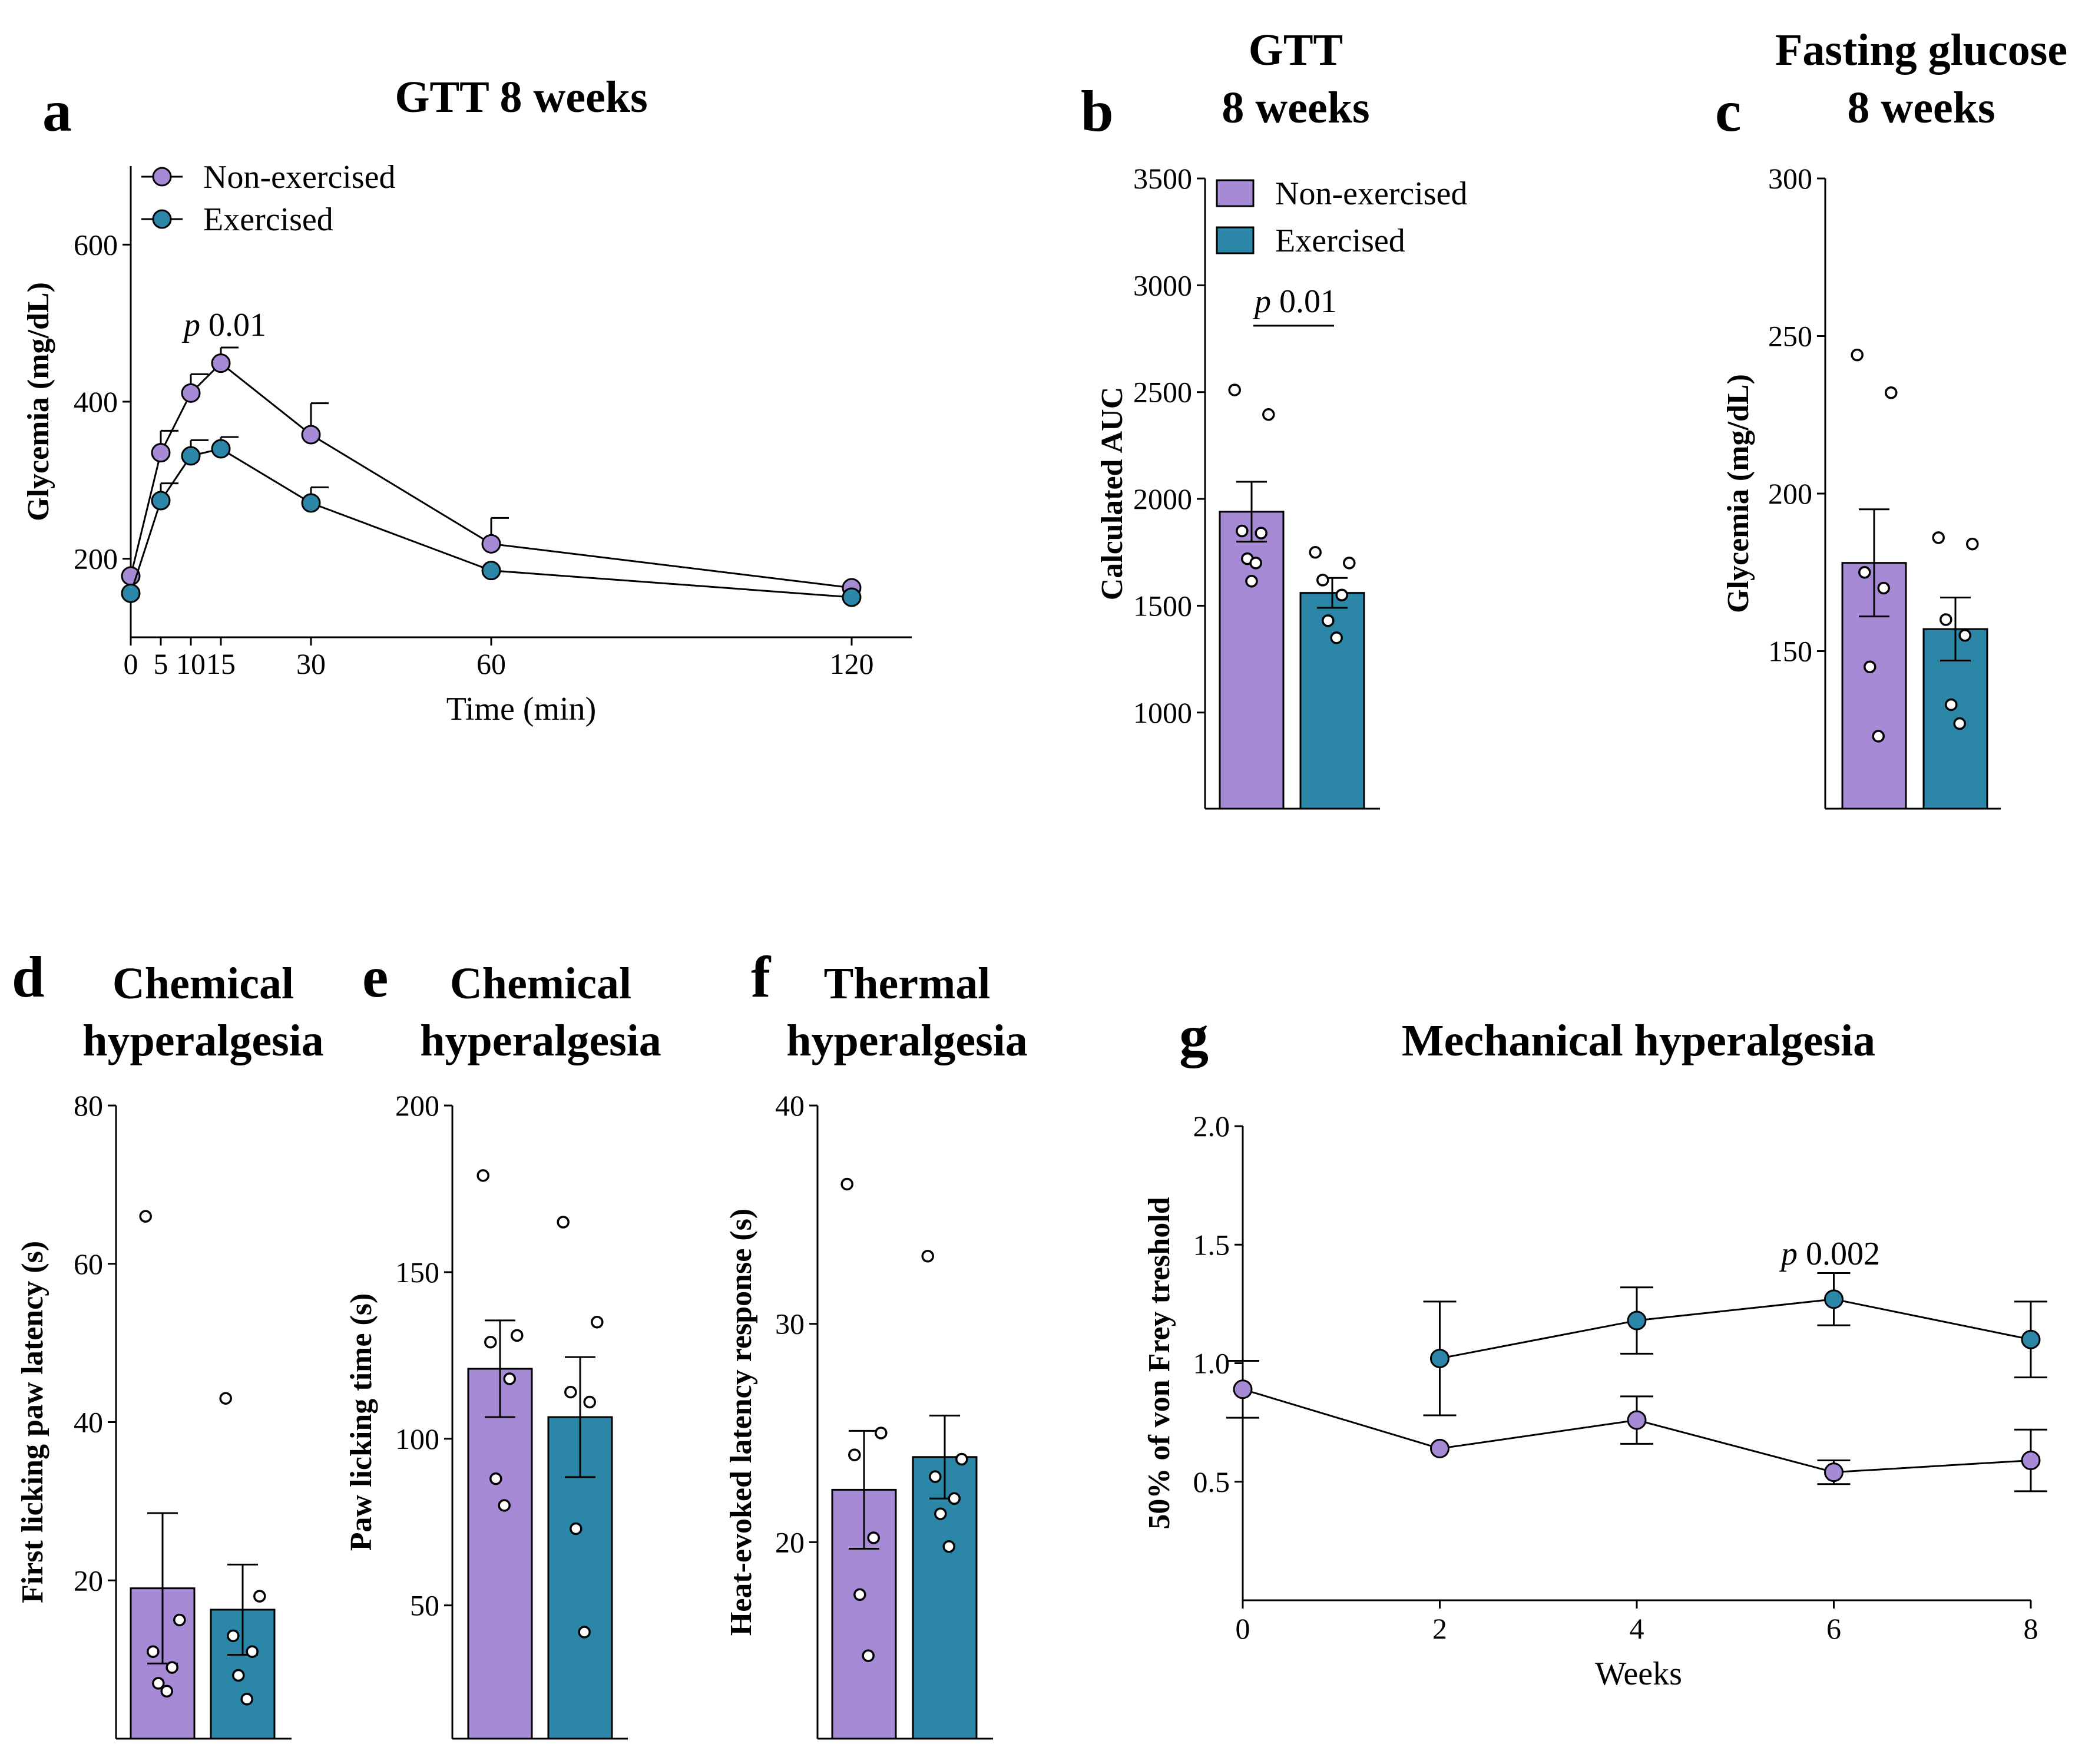  What do you see at coordinates (1789, 1254) in the screenshot?
I see `p-value-symbol: p` at bounding box center [1789, 1254].